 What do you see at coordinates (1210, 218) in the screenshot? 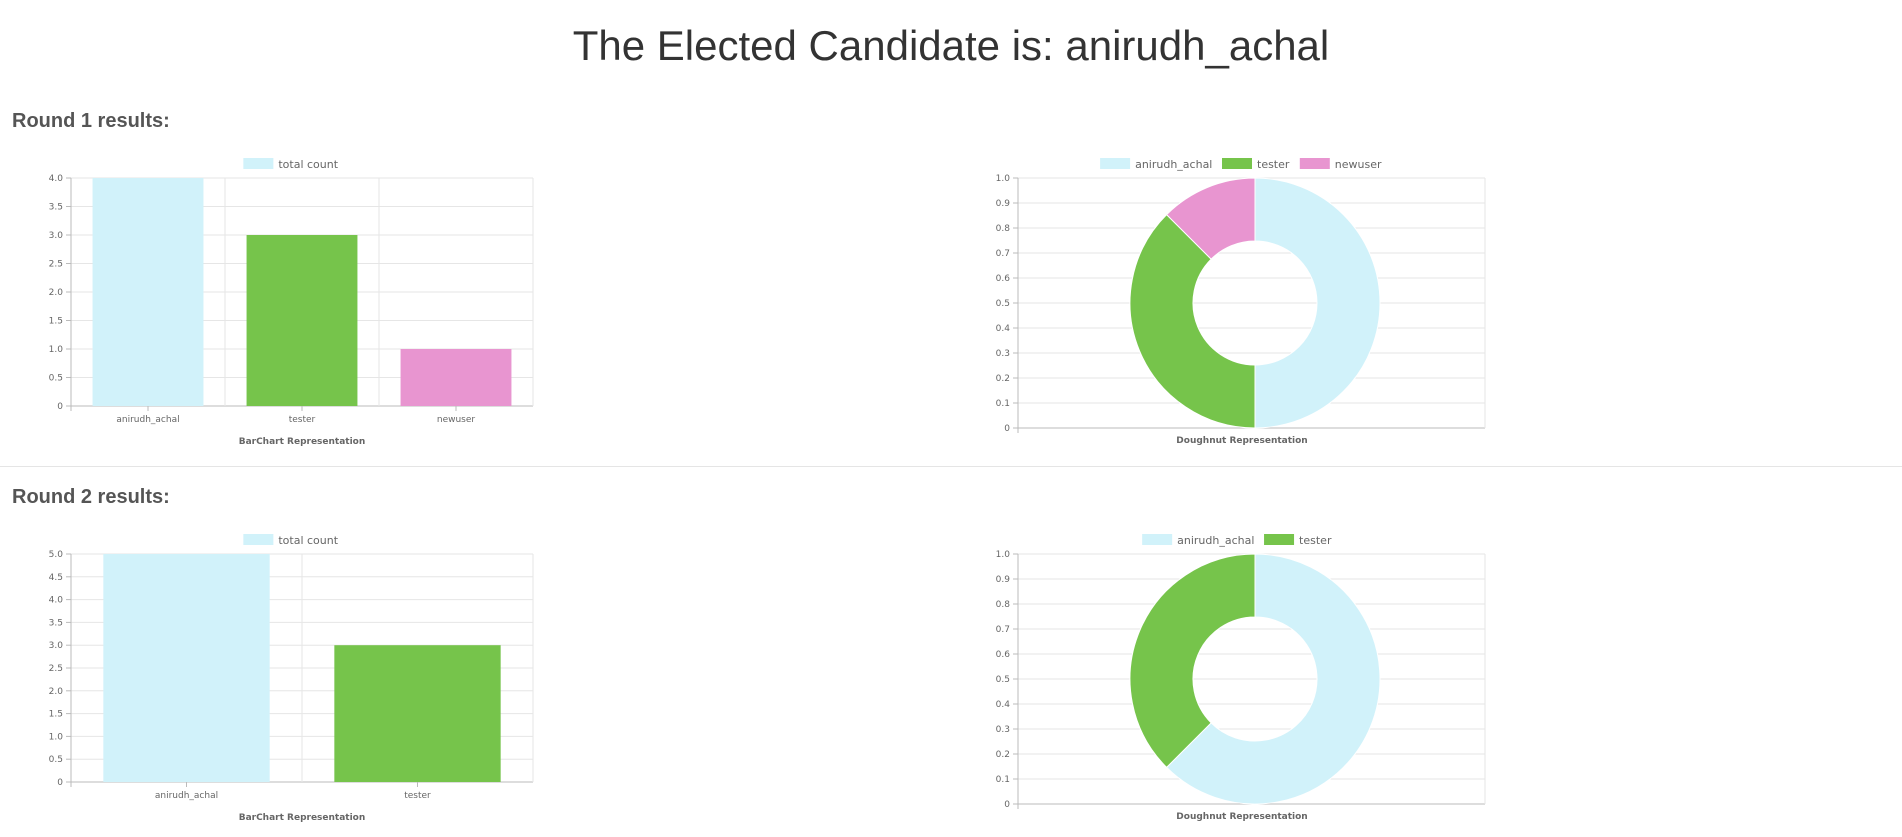
I see `slice-newuser` at bounding box center [1210, 218].